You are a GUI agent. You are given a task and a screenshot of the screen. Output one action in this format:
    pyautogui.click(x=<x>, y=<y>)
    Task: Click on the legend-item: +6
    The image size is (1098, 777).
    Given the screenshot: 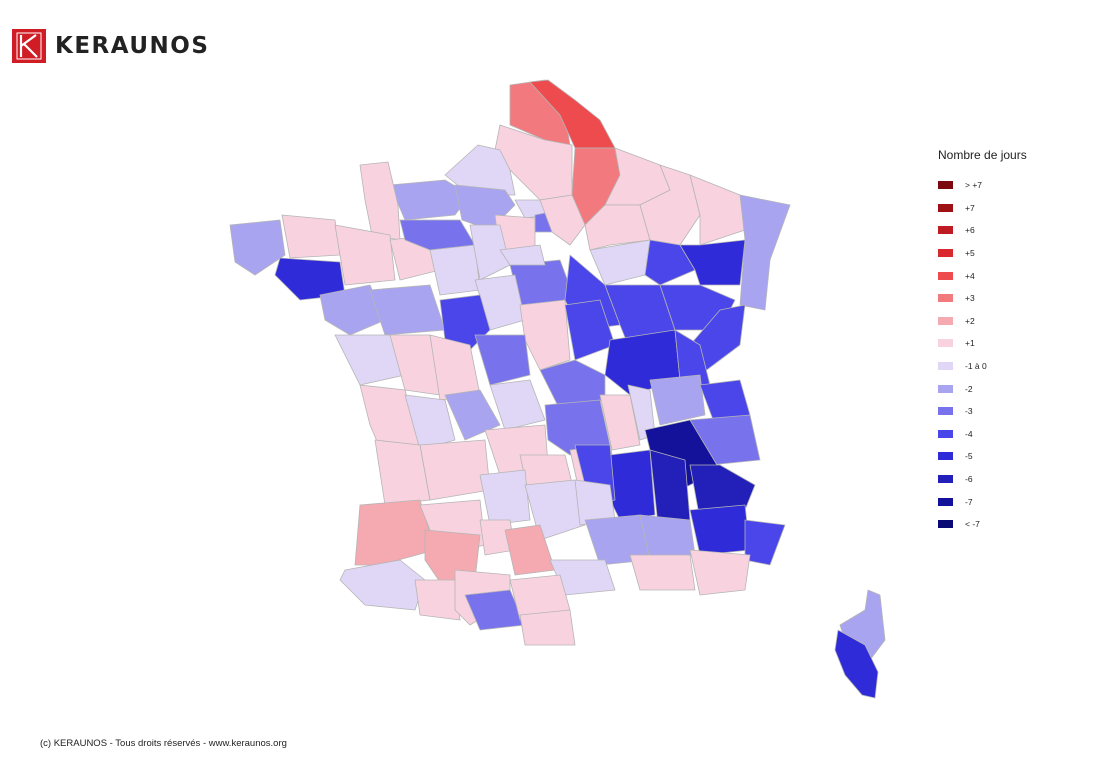 What is the action you would take?
    pyautogui.click(x=982, y=230)
    